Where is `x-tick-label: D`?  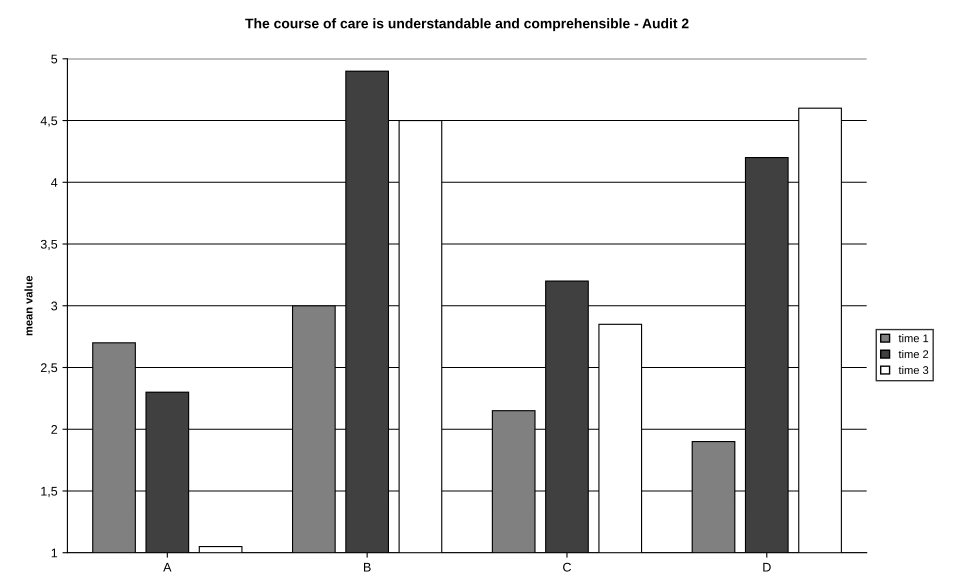 x-tick-label: D is located at coordinates (767, 567).